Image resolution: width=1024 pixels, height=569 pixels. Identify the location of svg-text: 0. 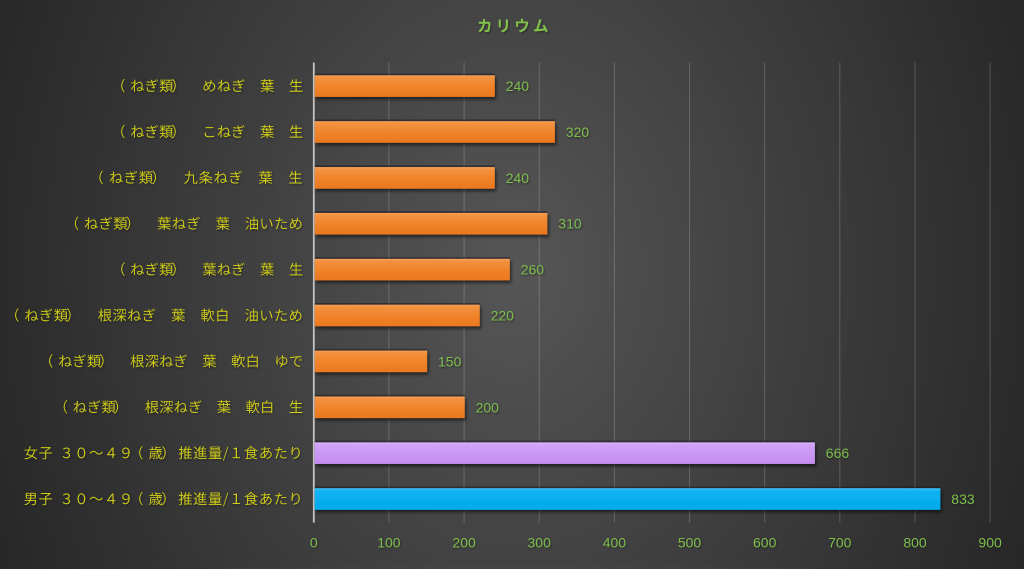
(314, 543).